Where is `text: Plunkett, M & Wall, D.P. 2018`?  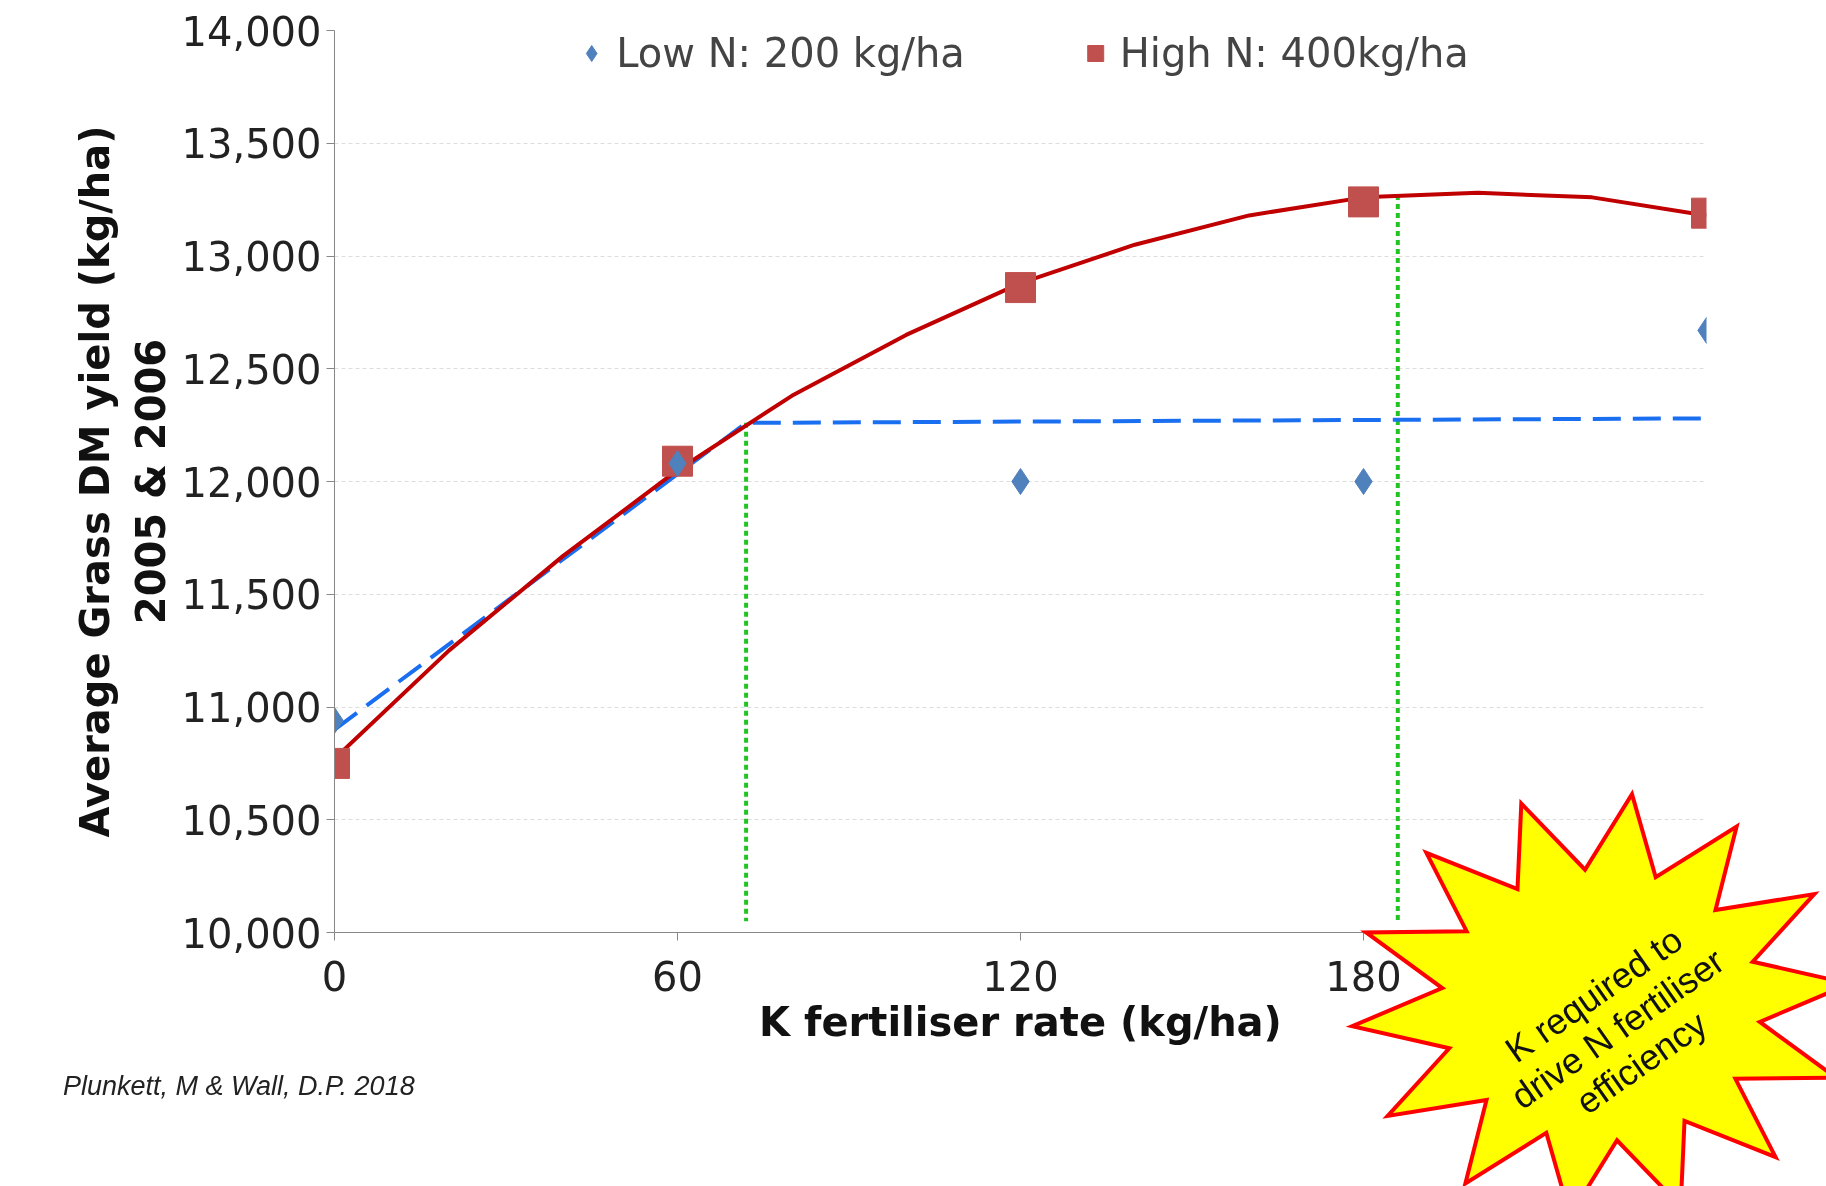 text: Plunkett, M & Wall, D.P. 2018 is located at coordinates (239, 1086).